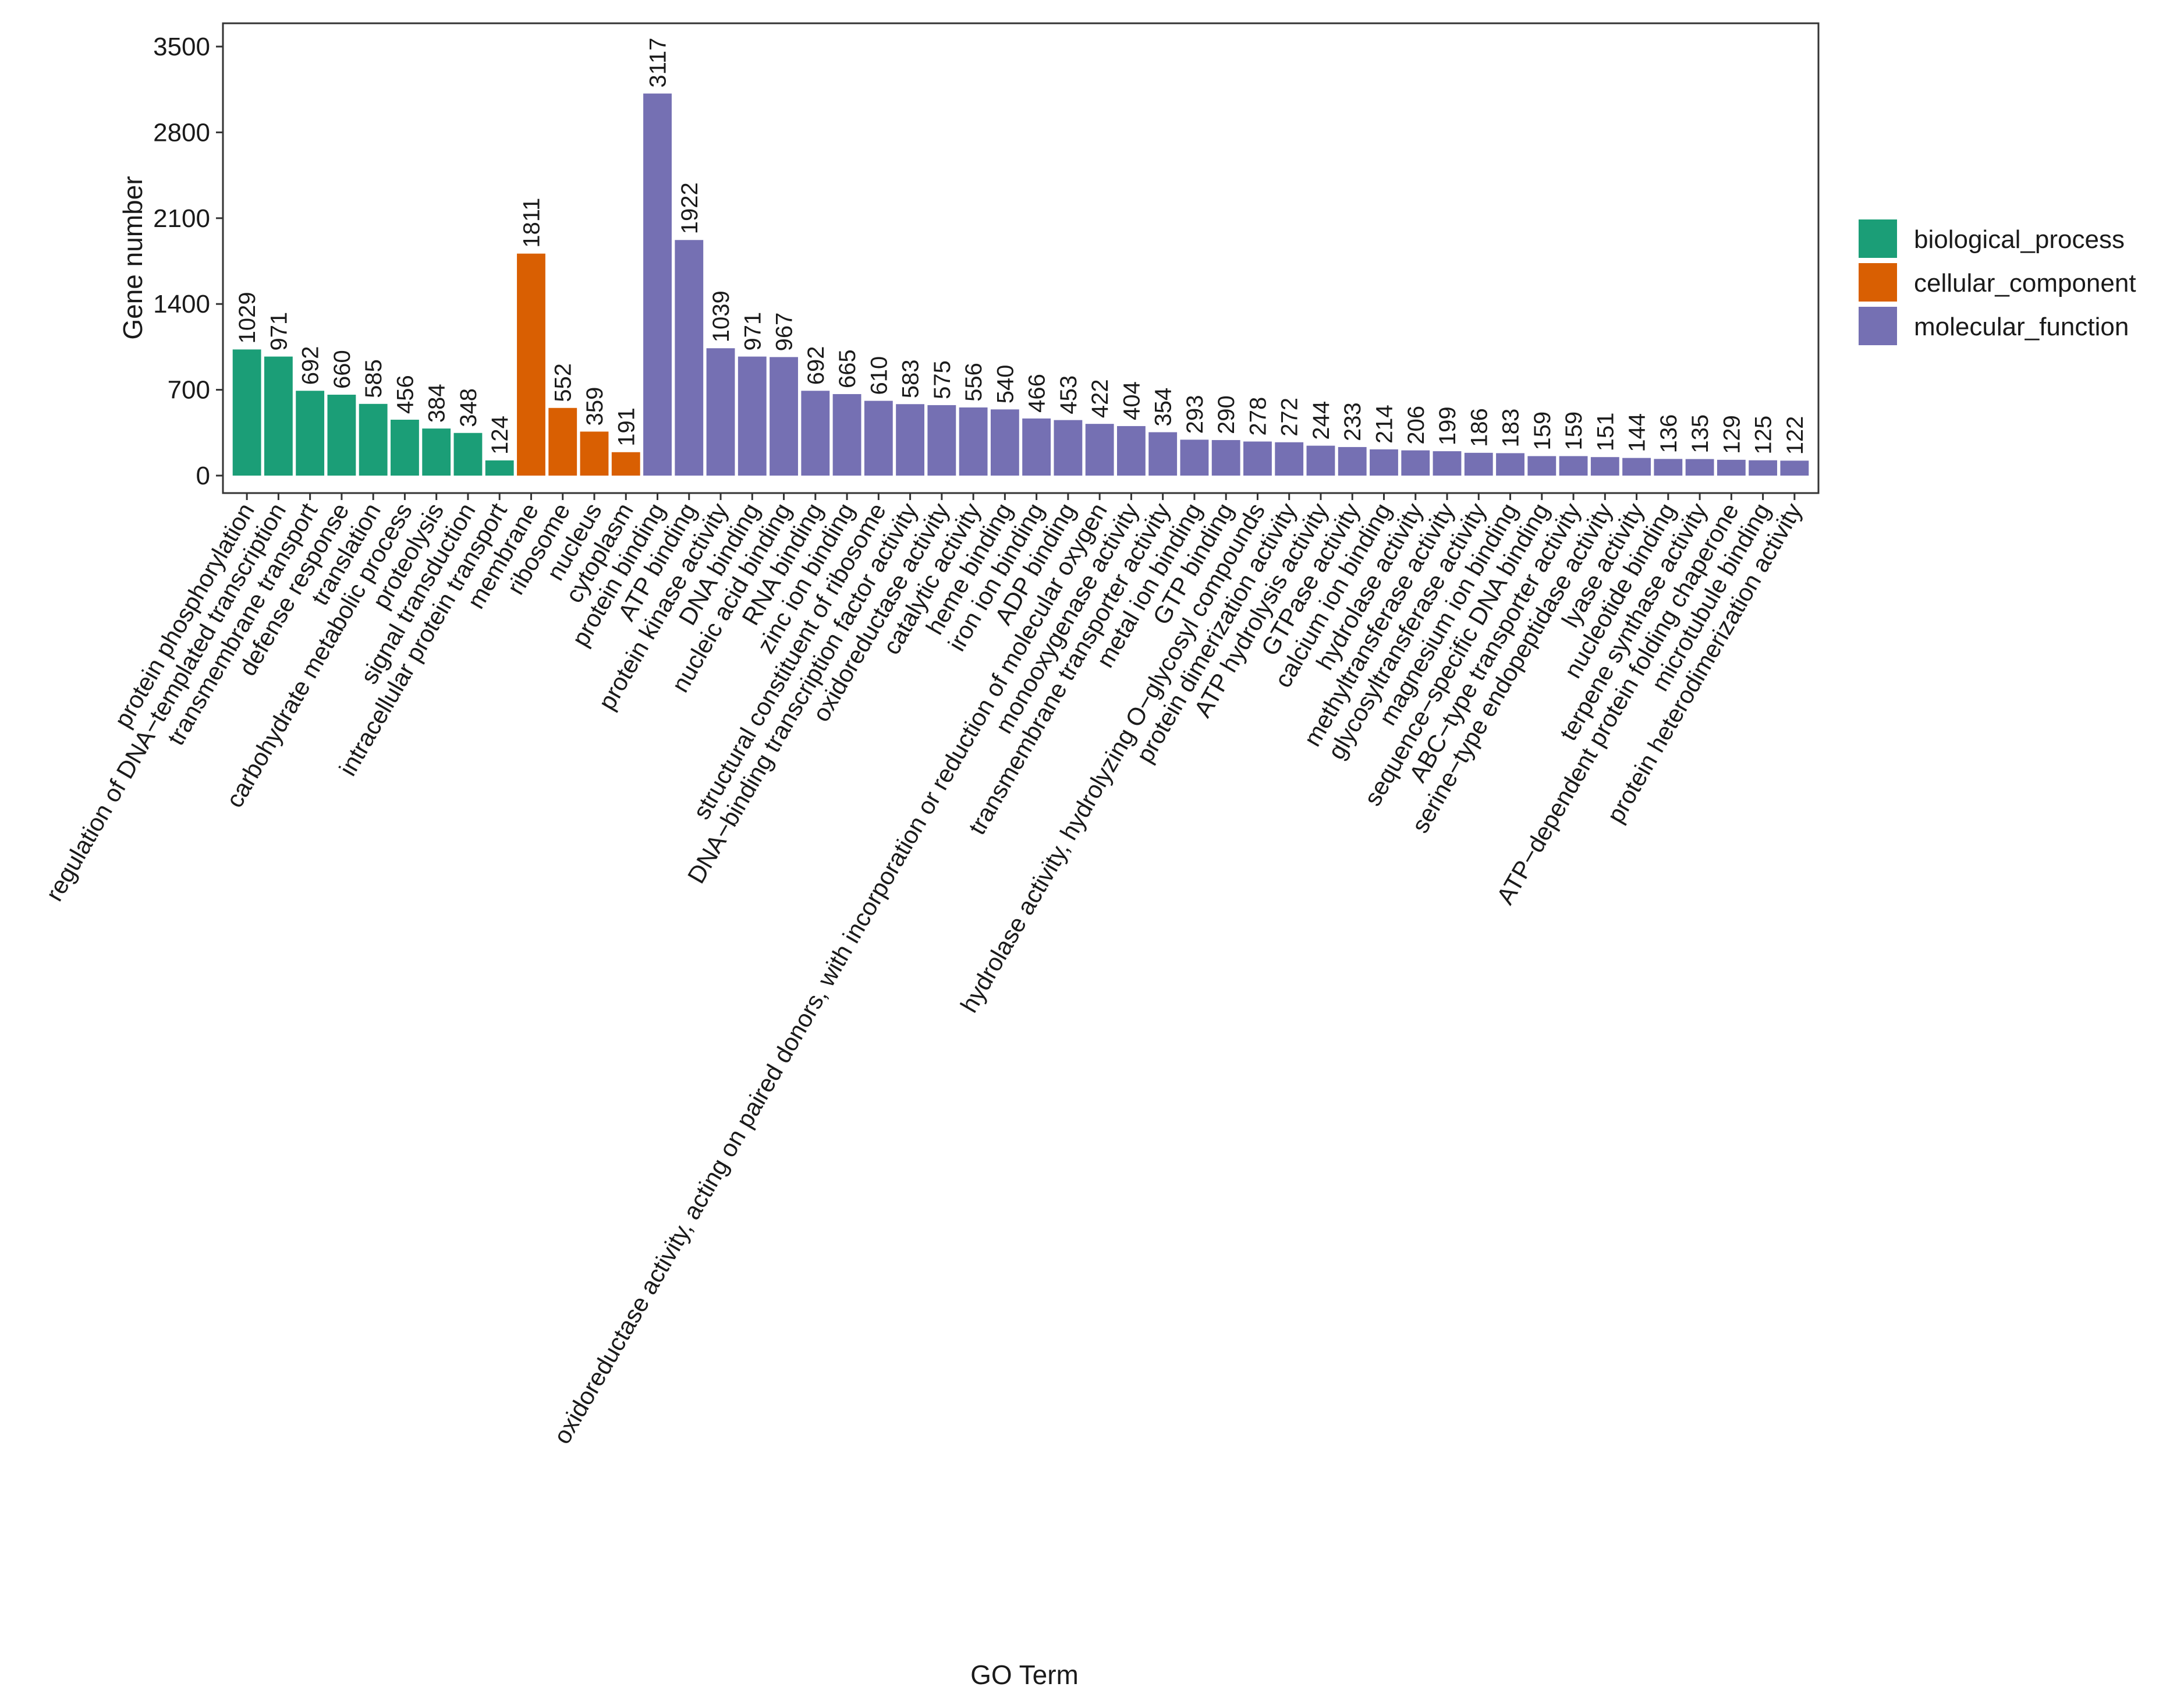  What do you see at coordinates (468, 408) in the screenshot?
I see `bar-value-label: 348` at bounding box center [468, 408].